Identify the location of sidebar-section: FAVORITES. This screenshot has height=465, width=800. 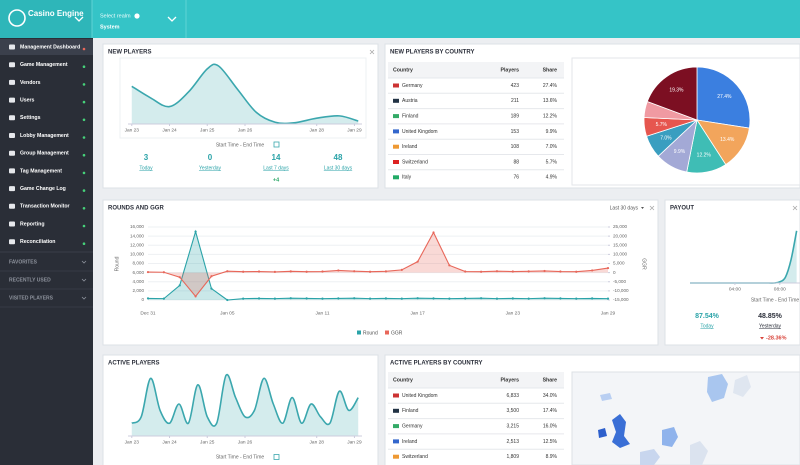
(23, 262).